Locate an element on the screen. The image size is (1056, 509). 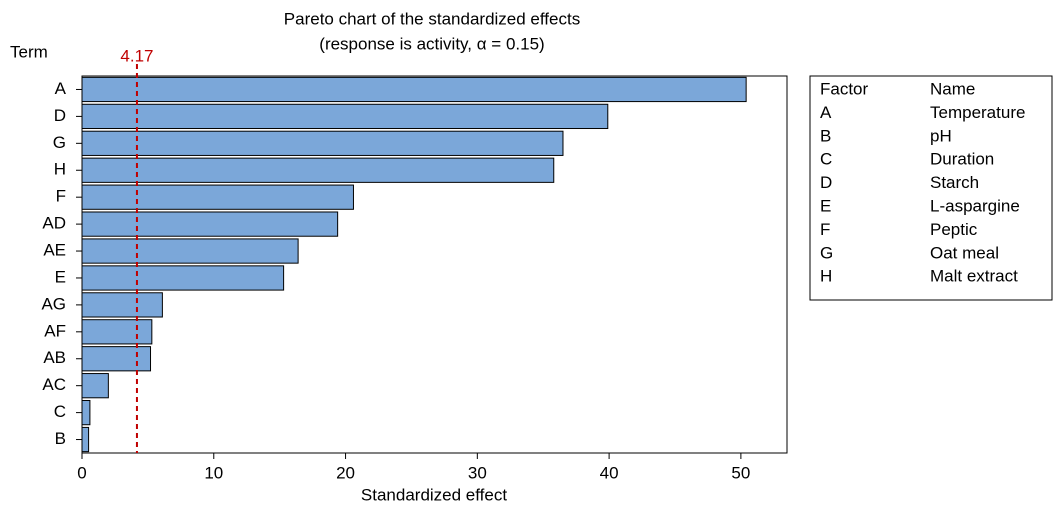
chart-title: Pareto chart of the standardized effects is located at coordinates (432, 18).